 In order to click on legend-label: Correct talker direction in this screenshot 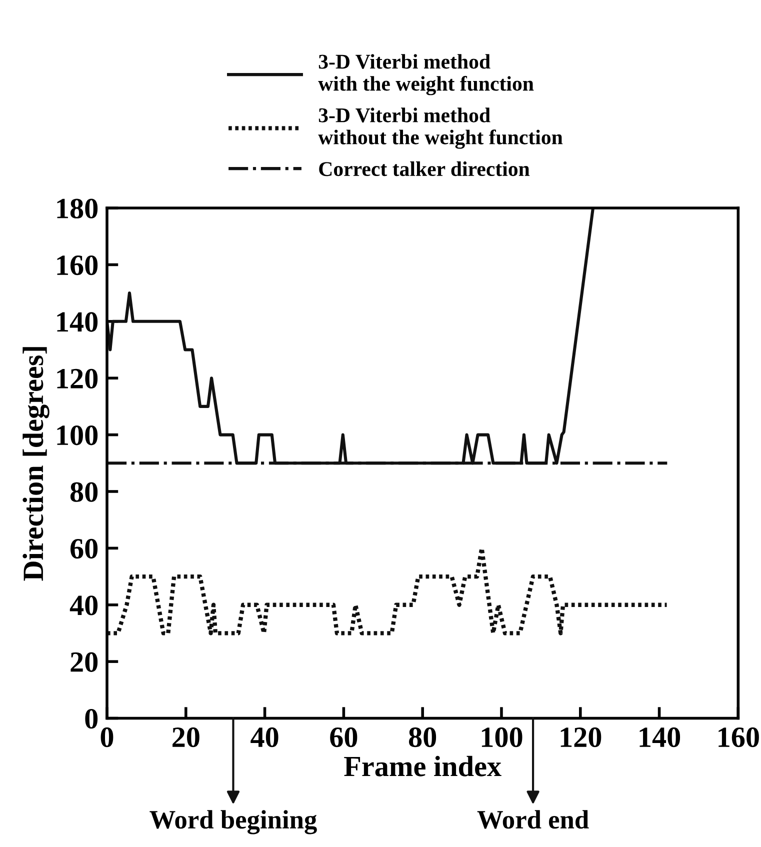, I will do `click(424, 168)`.